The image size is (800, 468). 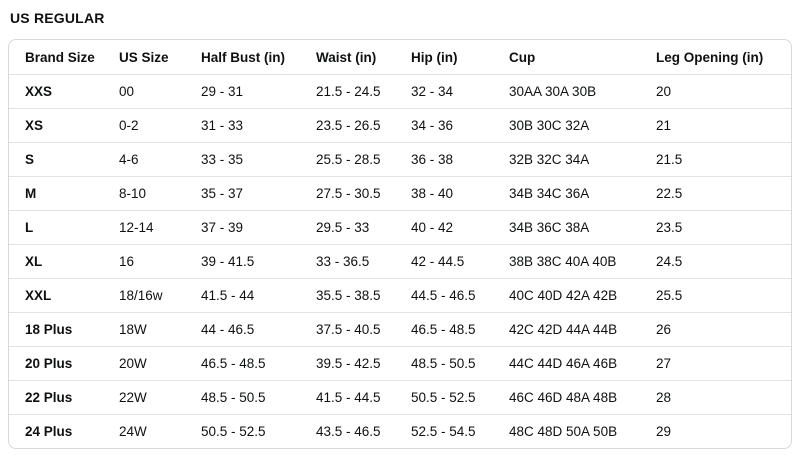 What do you see at coordinates (566, 91) in the screenshot?
I see `size-value-cell: 30AA 30A 30B` at bounding box center [566, 91].